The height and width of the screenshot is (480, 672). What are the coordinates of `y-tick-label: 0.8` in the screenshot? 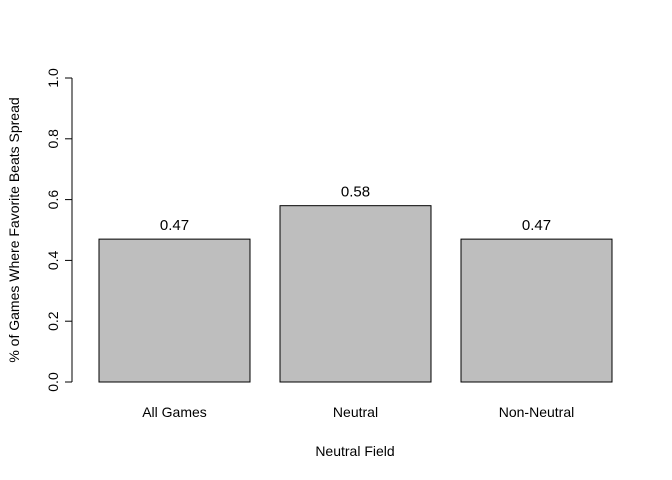 It's located at (53, 139).